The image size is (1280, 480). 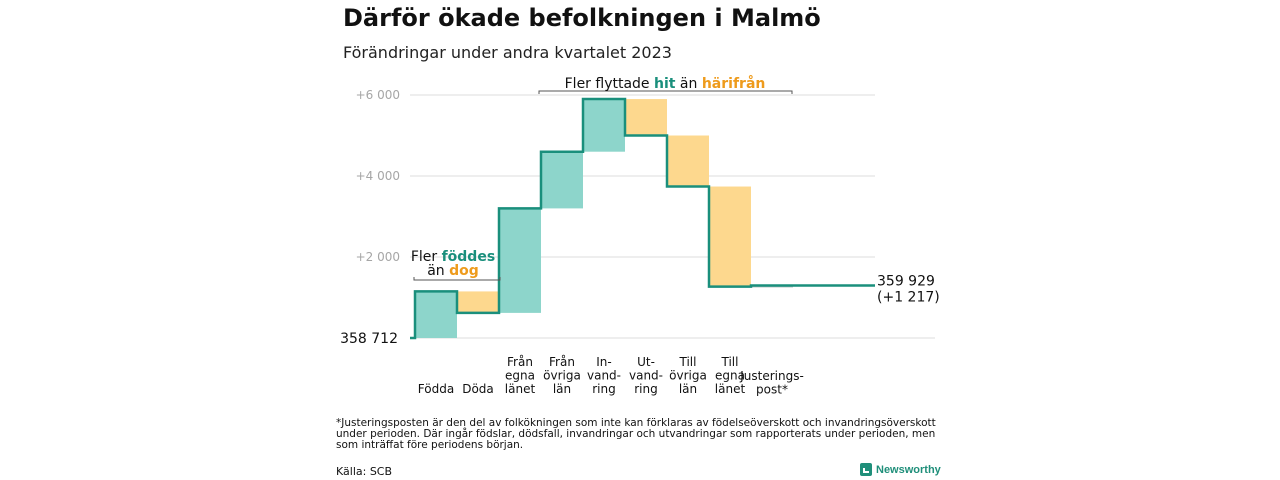 What do you see at coordinates (866, 469) in the screenshot?
I see `chart-logo-icon` at bounding box center [866, 469].